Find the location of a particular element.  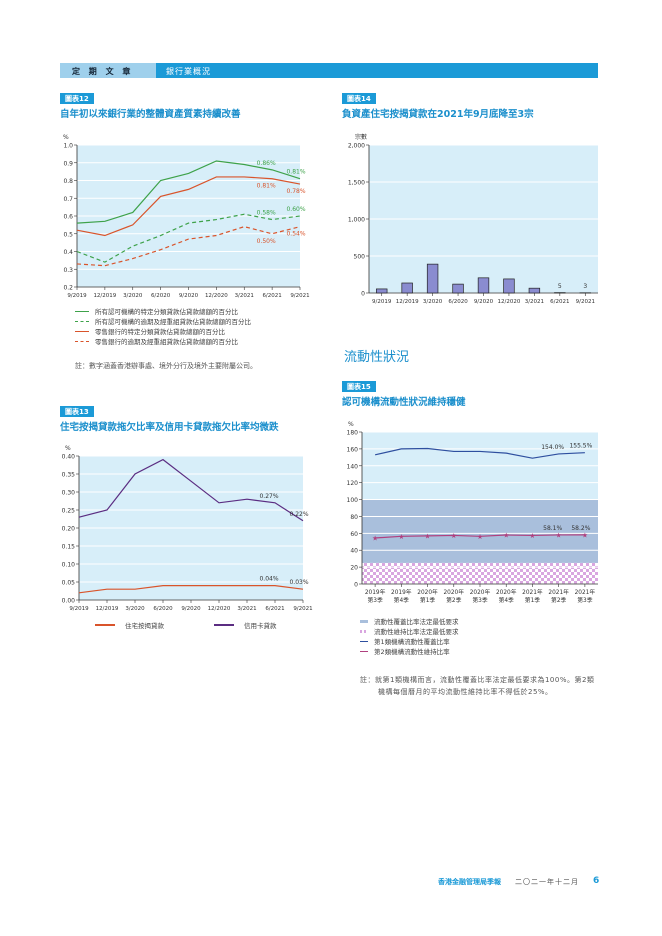

legend-label: 流動性覆蓋比率法定最低要求 is located at coordinates (416, 622).